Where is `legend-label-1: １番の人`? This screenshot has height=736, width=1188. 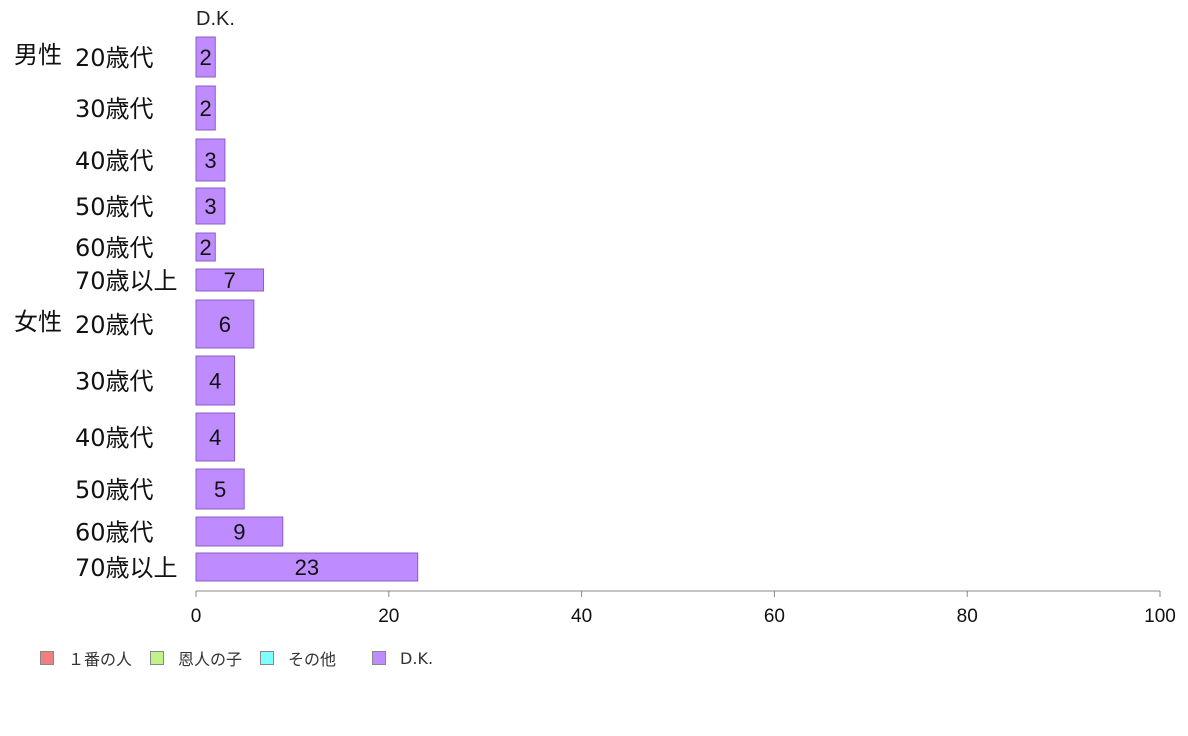 legend-label-1: １番の人 is located at coordinates (100, 659).